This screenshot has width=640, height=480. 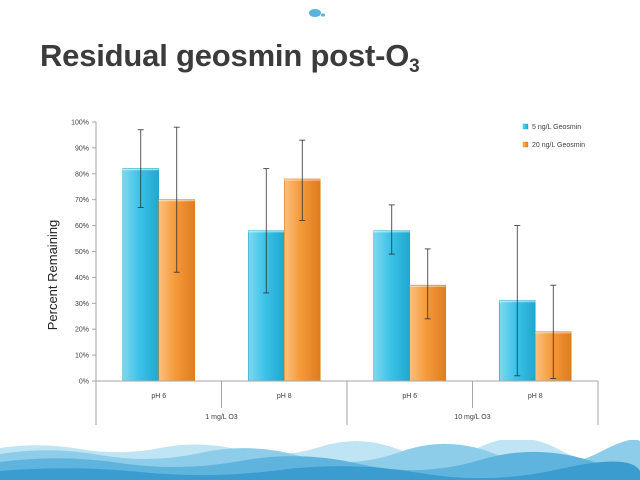 What do you see at coordinates (82, 148) in the screenshot?
I see `y-tick-label: 90%` at bounding box center [82, 148].